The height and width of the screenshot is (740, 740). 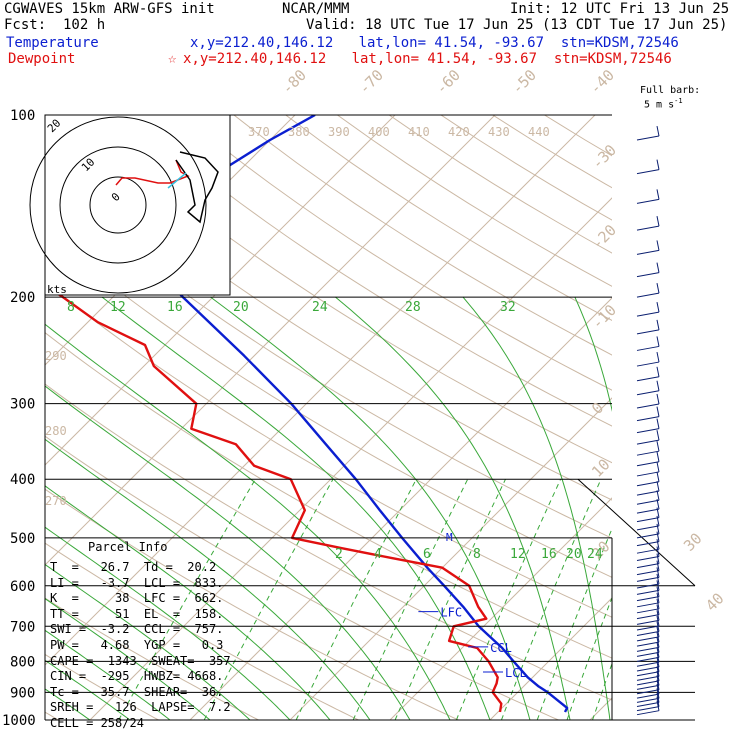 I want to click on org-label: NCAR/MMM, so click(x=316, y=9).